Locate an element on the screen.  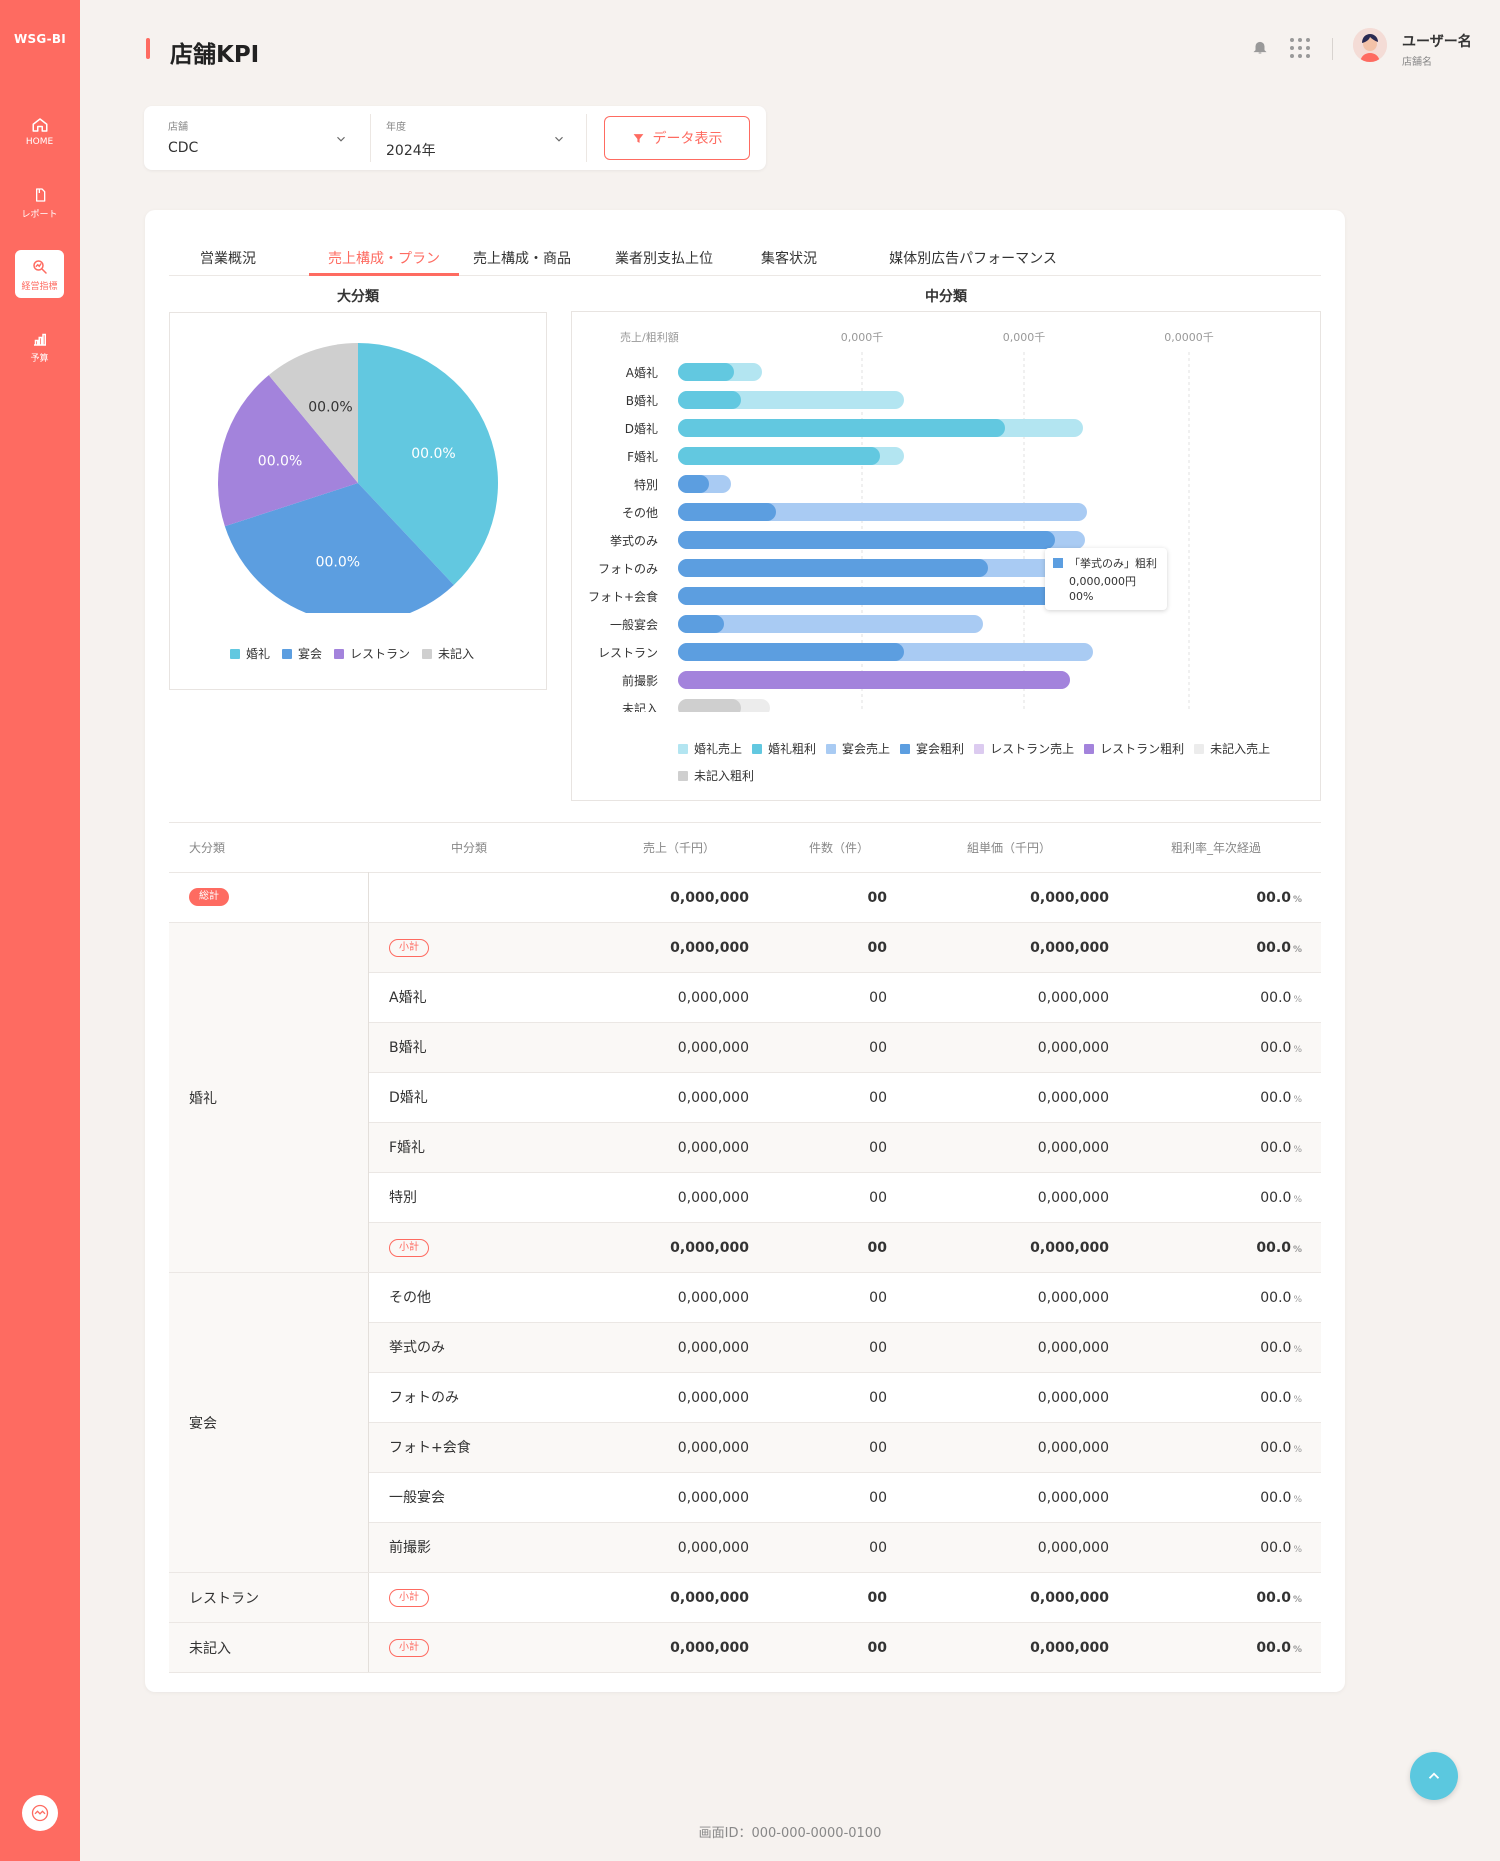
table-total-row: 0,000,000 00 0,000,000 00.0% is located at coordinates (745, 897).